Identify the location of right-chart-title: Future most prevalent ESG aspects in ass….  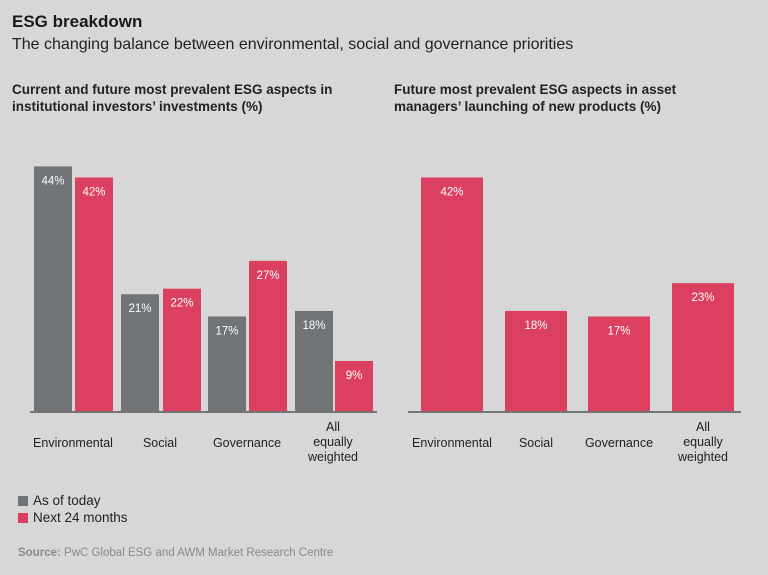
(535, 98).